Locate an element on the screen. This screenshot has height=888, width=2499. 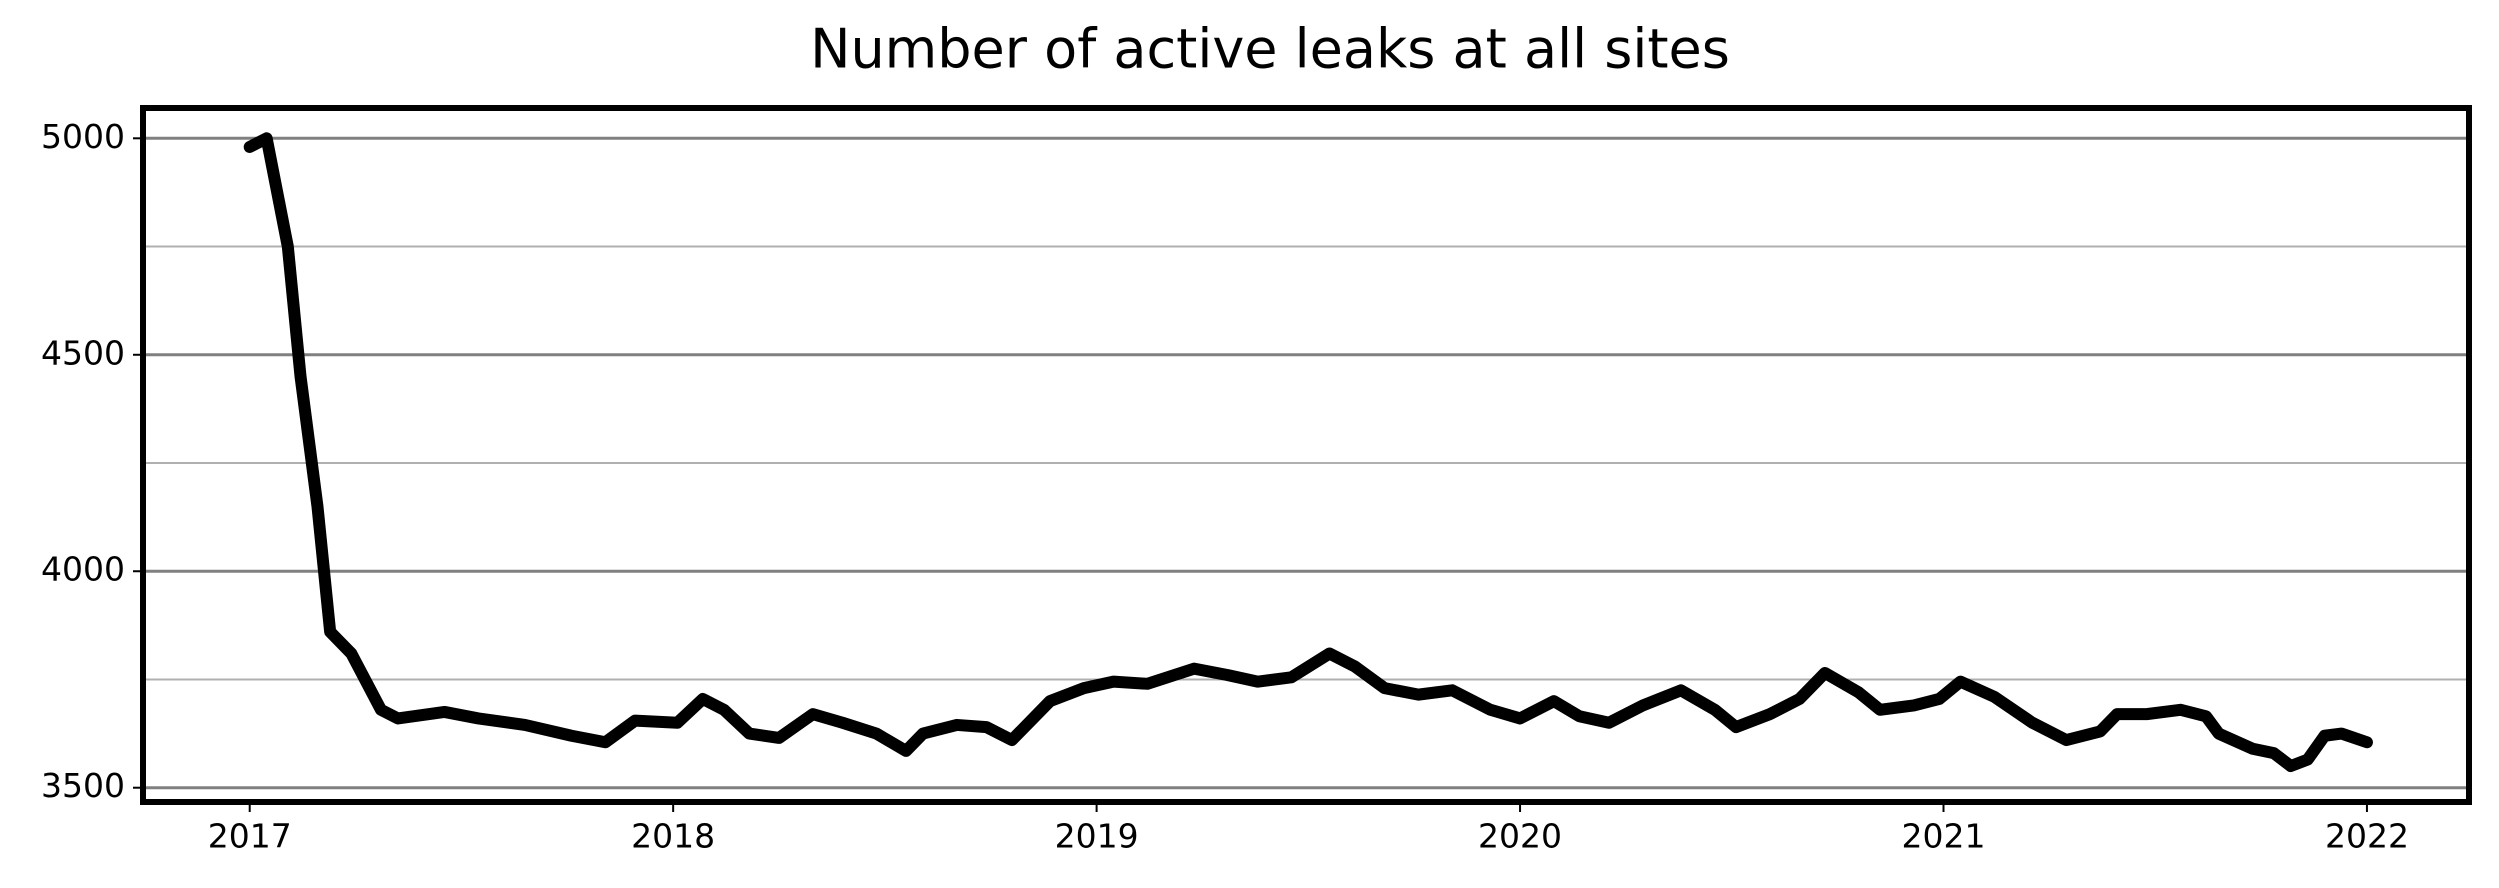
y-tick-label: 4500 is located at coordinates (83, 352).